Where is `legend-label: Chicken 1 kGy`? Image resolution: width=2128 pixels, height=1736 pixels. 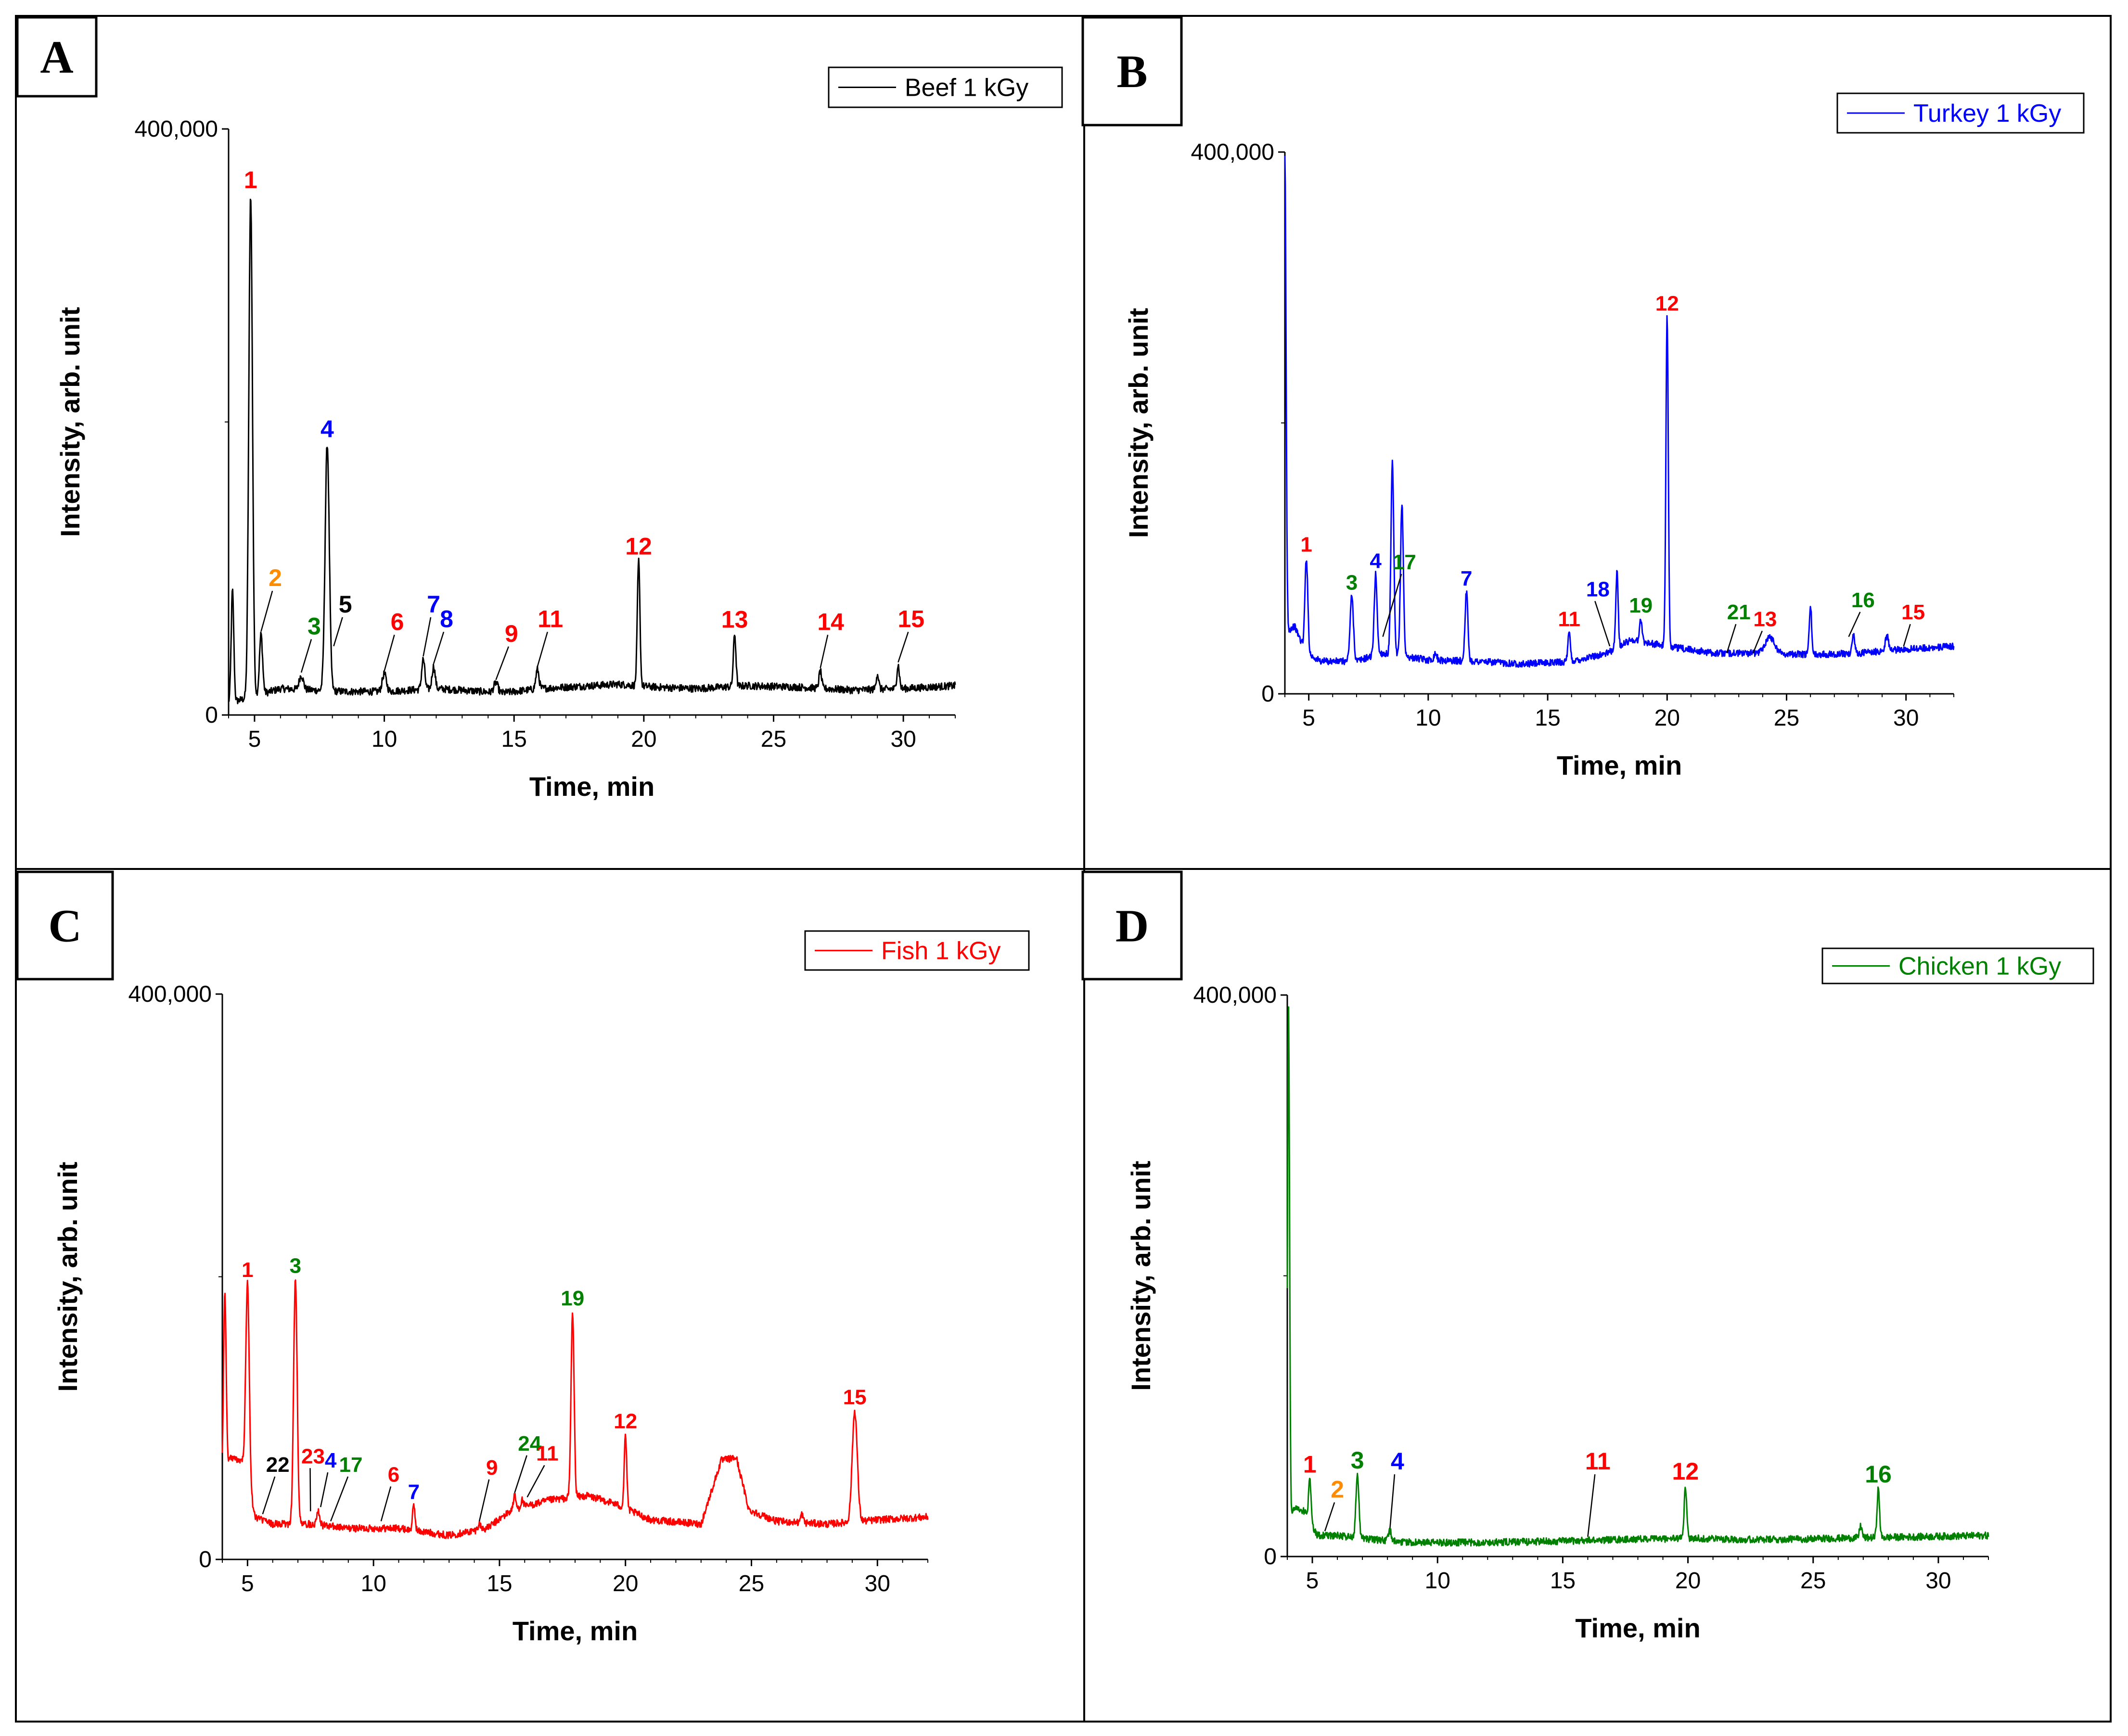
legend-label: Chicken 1 kGy is located at coordinates (1979, 967).